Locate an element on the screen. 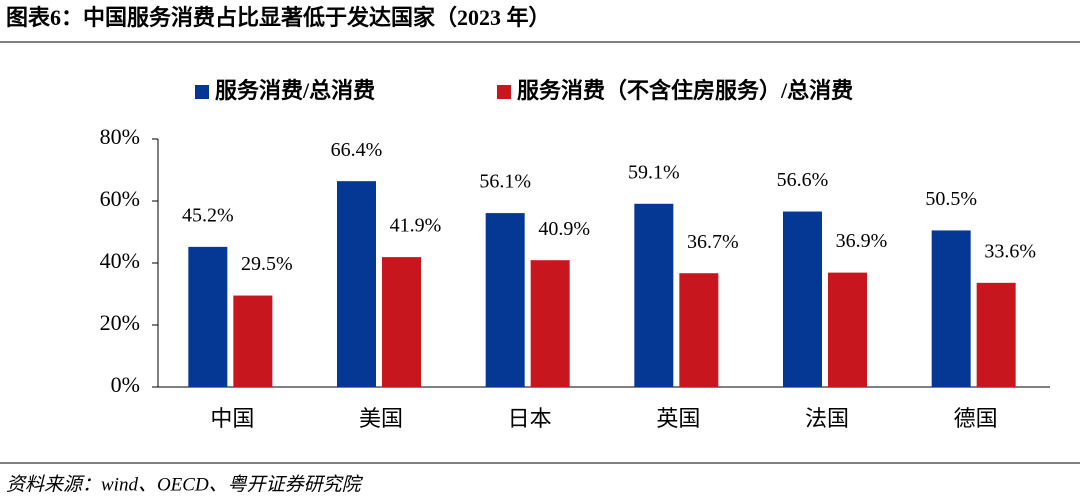 The image size is (1080, 504). y-tick-label: 20% is located at coordinates (120, 322).